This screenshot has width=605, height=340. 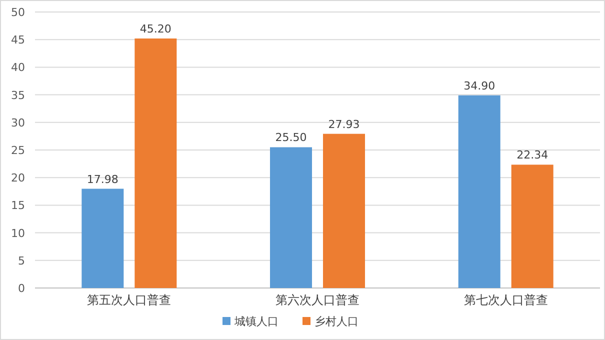 What do you see at coordinates (532, 155) in the screenshot?
I see `data-label: 22.34` at bounding box center [532, 155].